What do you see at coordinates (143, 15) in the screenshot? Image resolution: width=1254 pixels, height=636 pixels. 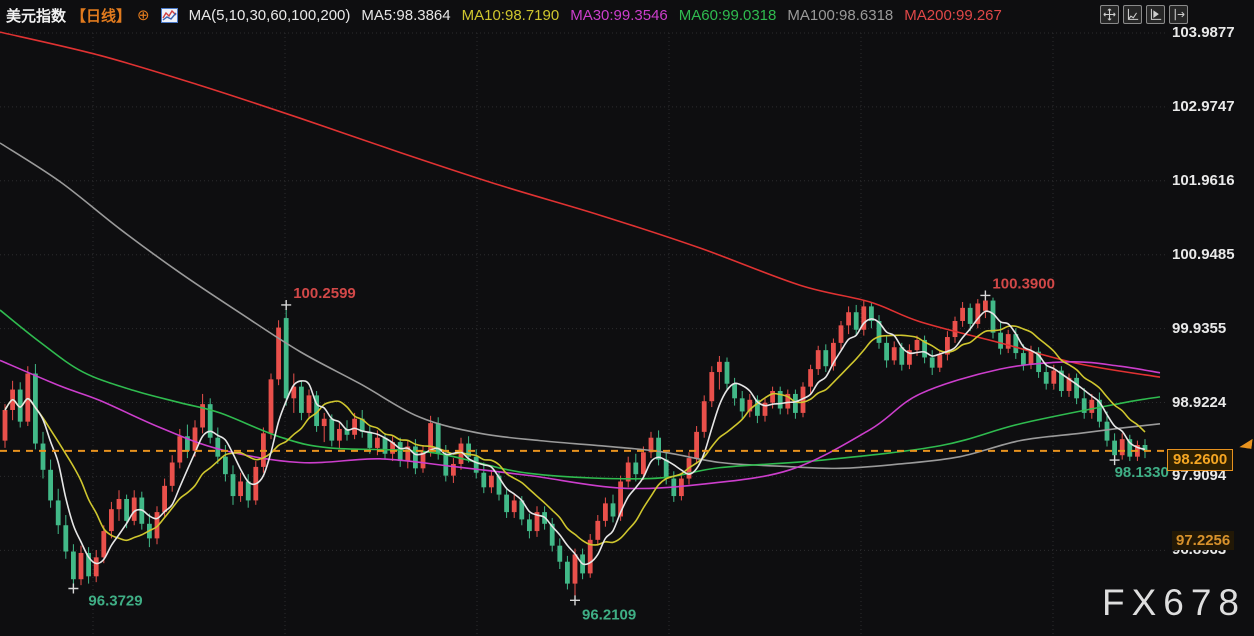 I see `add-indicator-icon: ⊕` at bounding box center [143, 15].